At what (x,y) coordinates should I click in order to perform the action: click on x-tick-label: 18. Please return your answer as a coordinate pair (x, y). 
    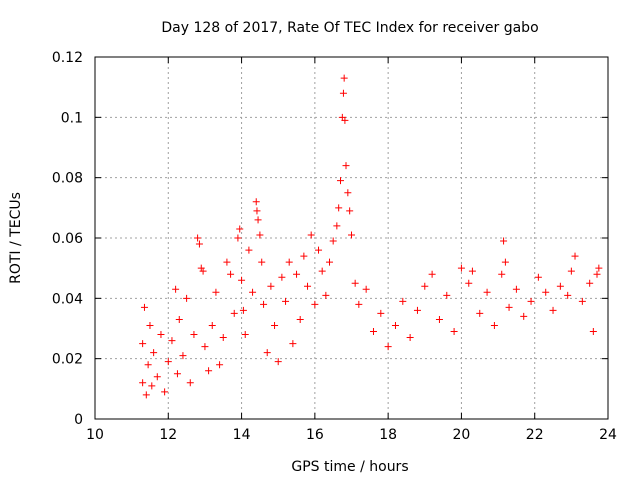
    Looking at the image, I should click on (388, 435).